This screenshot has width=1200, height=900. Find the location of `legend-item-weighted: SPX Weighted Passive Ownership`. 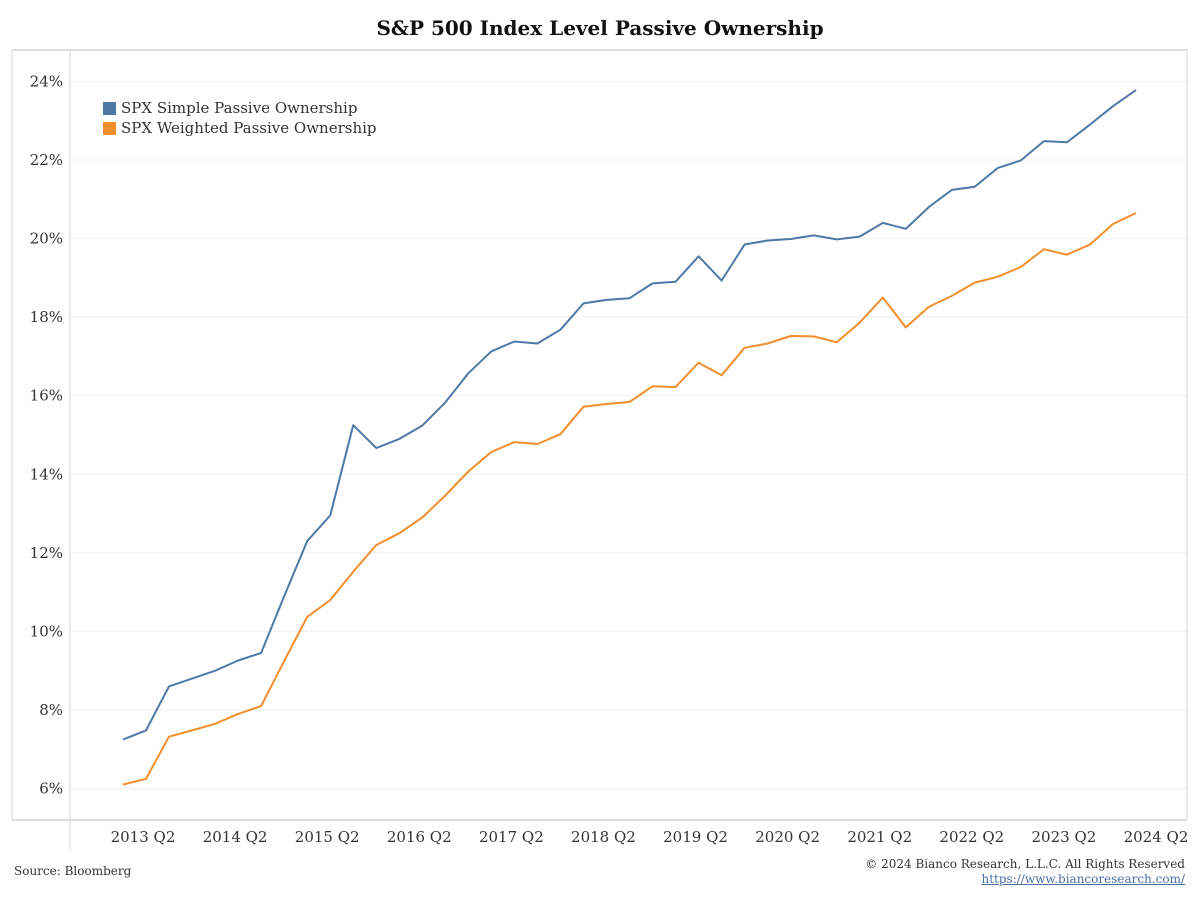

legend-item-weighted: SPX Weighted Passive Ownership is located at coordinates (240, 128).